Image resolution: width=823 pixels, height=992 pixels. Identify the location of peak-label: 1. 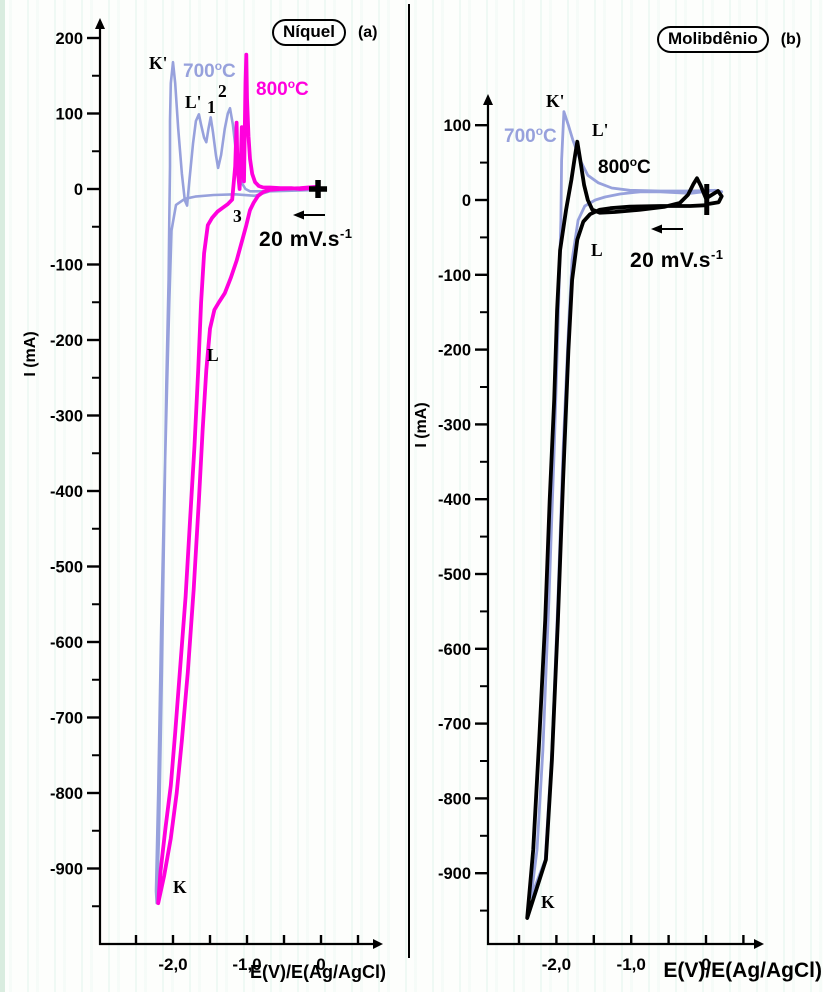
(211, 107).